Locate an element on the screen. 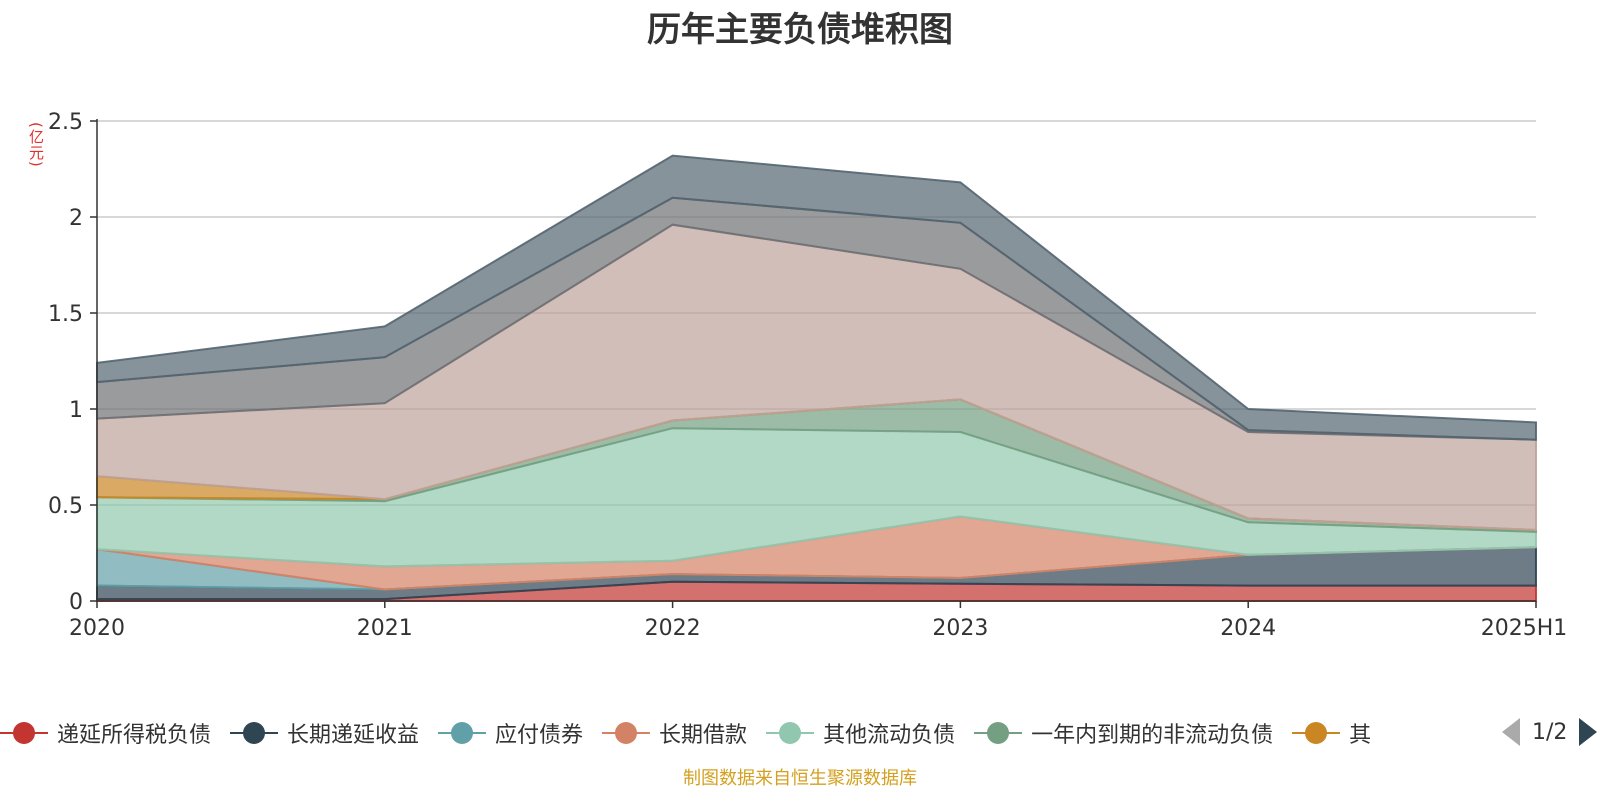 The height and width of the screenshot is (800, 1600). x-tick-label: 2024 is located at coordinates (1248, 628).